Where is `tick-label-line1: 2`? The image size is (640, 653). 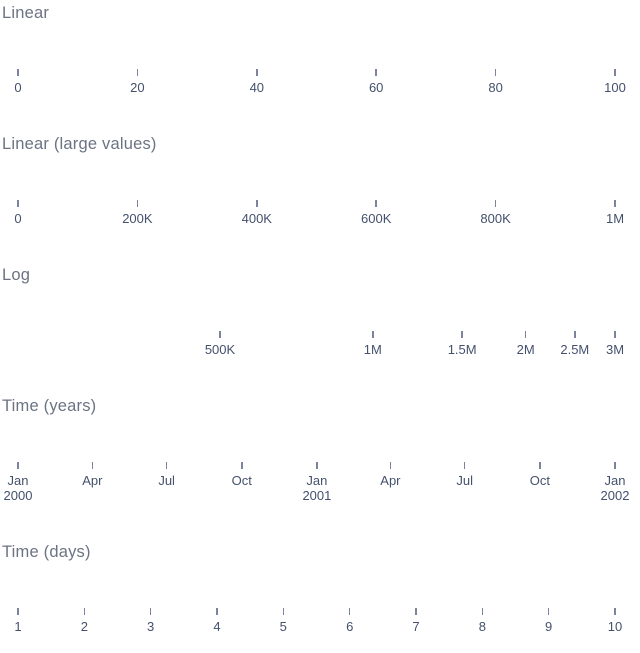 tick-label-line1: 2 is located at coordinates (84, 626).